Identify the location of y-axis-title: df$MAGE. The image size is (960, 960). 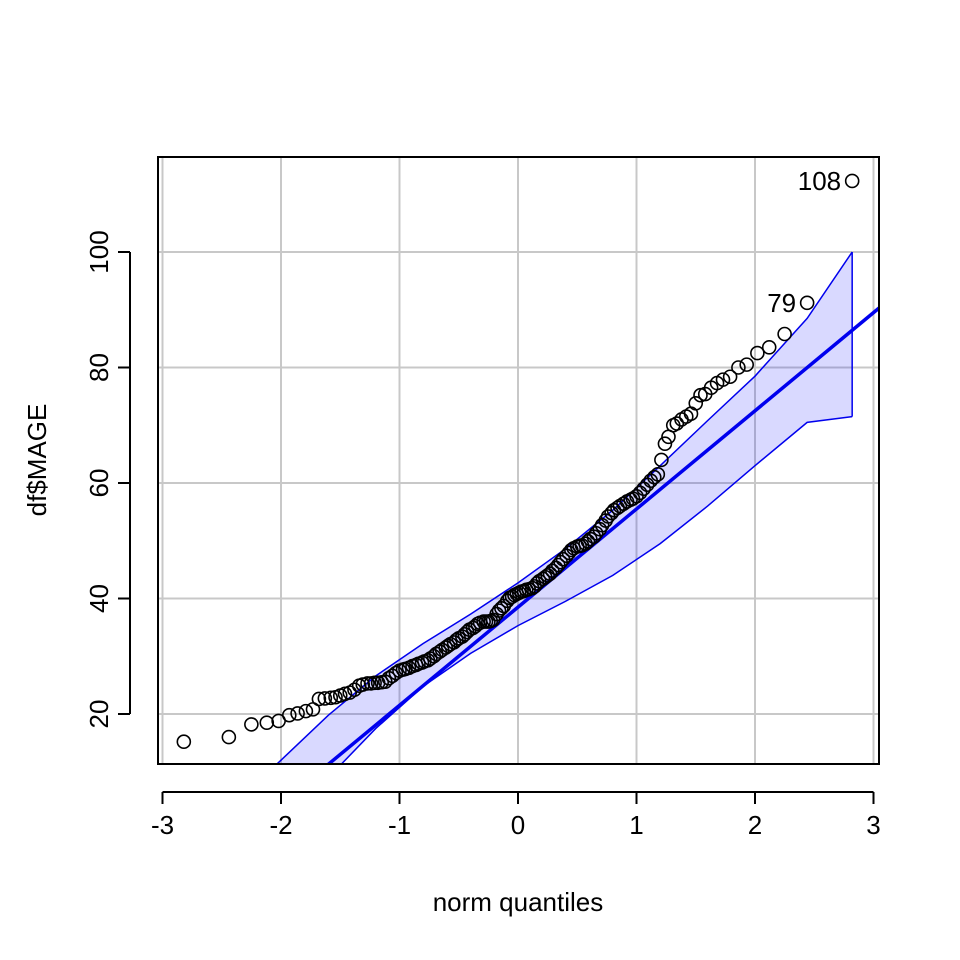
(37, 460).